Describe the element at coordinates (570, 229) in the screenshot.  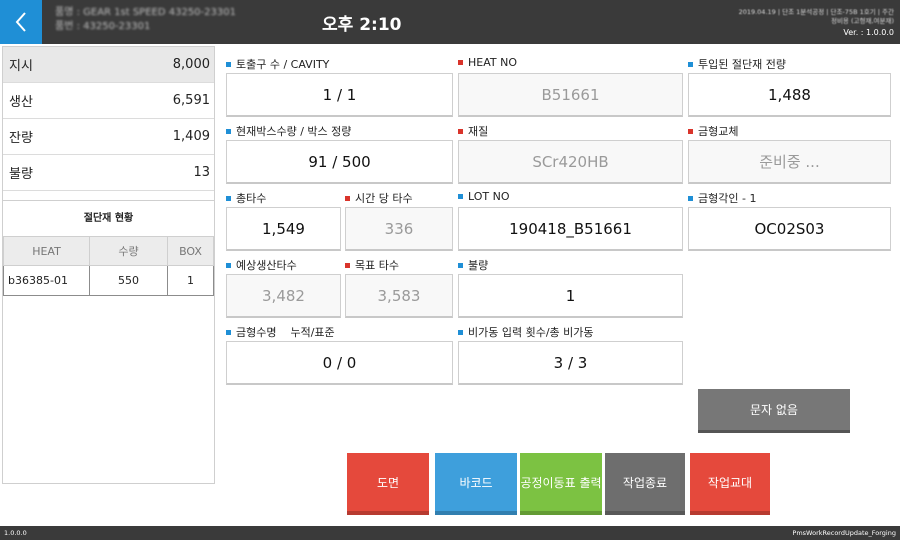
I see `lot-no-field: 190418_B51661` at that location.